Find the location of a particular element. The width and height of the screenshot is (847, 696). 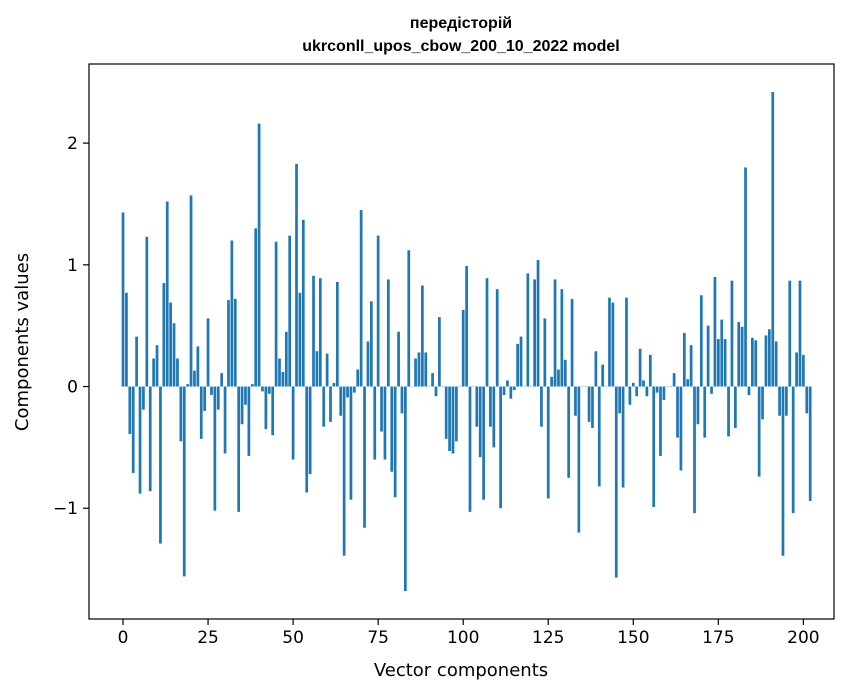

chart-title-line-1: передісторій is located at coordinates (461, 23).